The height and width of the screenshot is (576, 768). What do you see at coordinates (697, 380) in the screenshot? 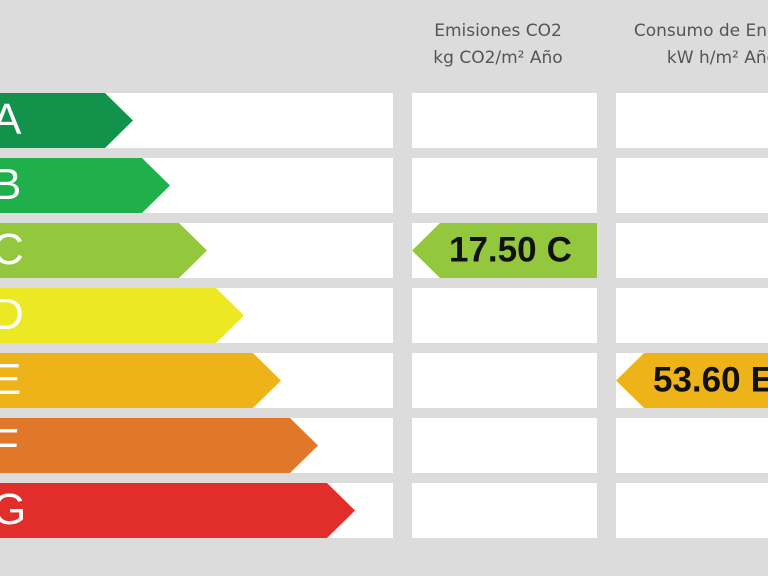
I see `value-number: 53.60` at bounding box center [697, 380].